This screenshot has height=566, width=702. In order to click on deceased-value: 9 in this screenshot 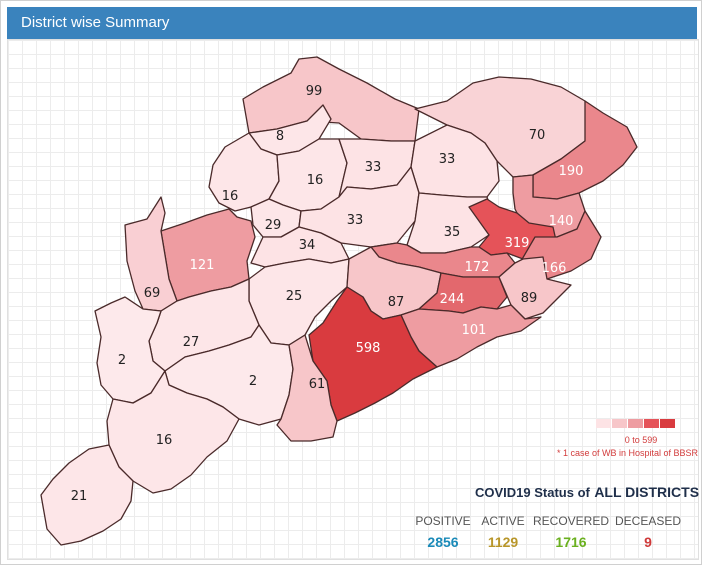, I will do `click(648, 542)`.